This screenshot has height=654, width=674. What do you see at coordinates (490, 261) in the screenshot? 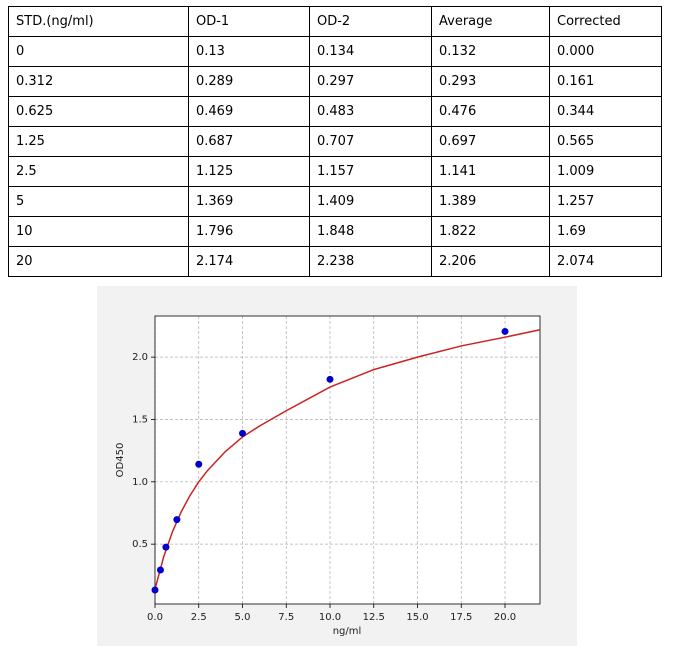
I see `table-cell: 2.206` at bounding box center [490, 261].